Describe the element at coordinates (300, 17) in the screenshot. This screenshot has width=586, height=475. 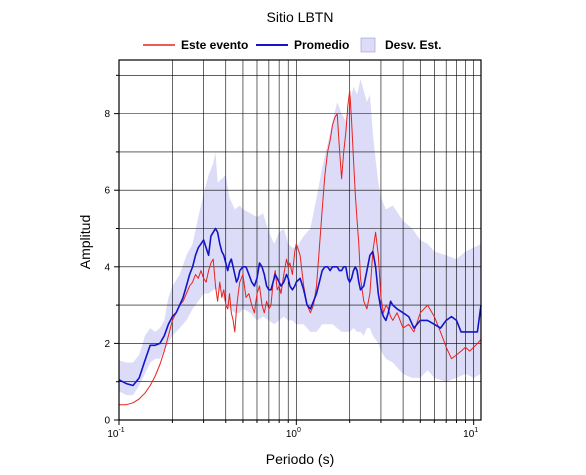
I see `chart-title: Sitio LBTN` at that location.